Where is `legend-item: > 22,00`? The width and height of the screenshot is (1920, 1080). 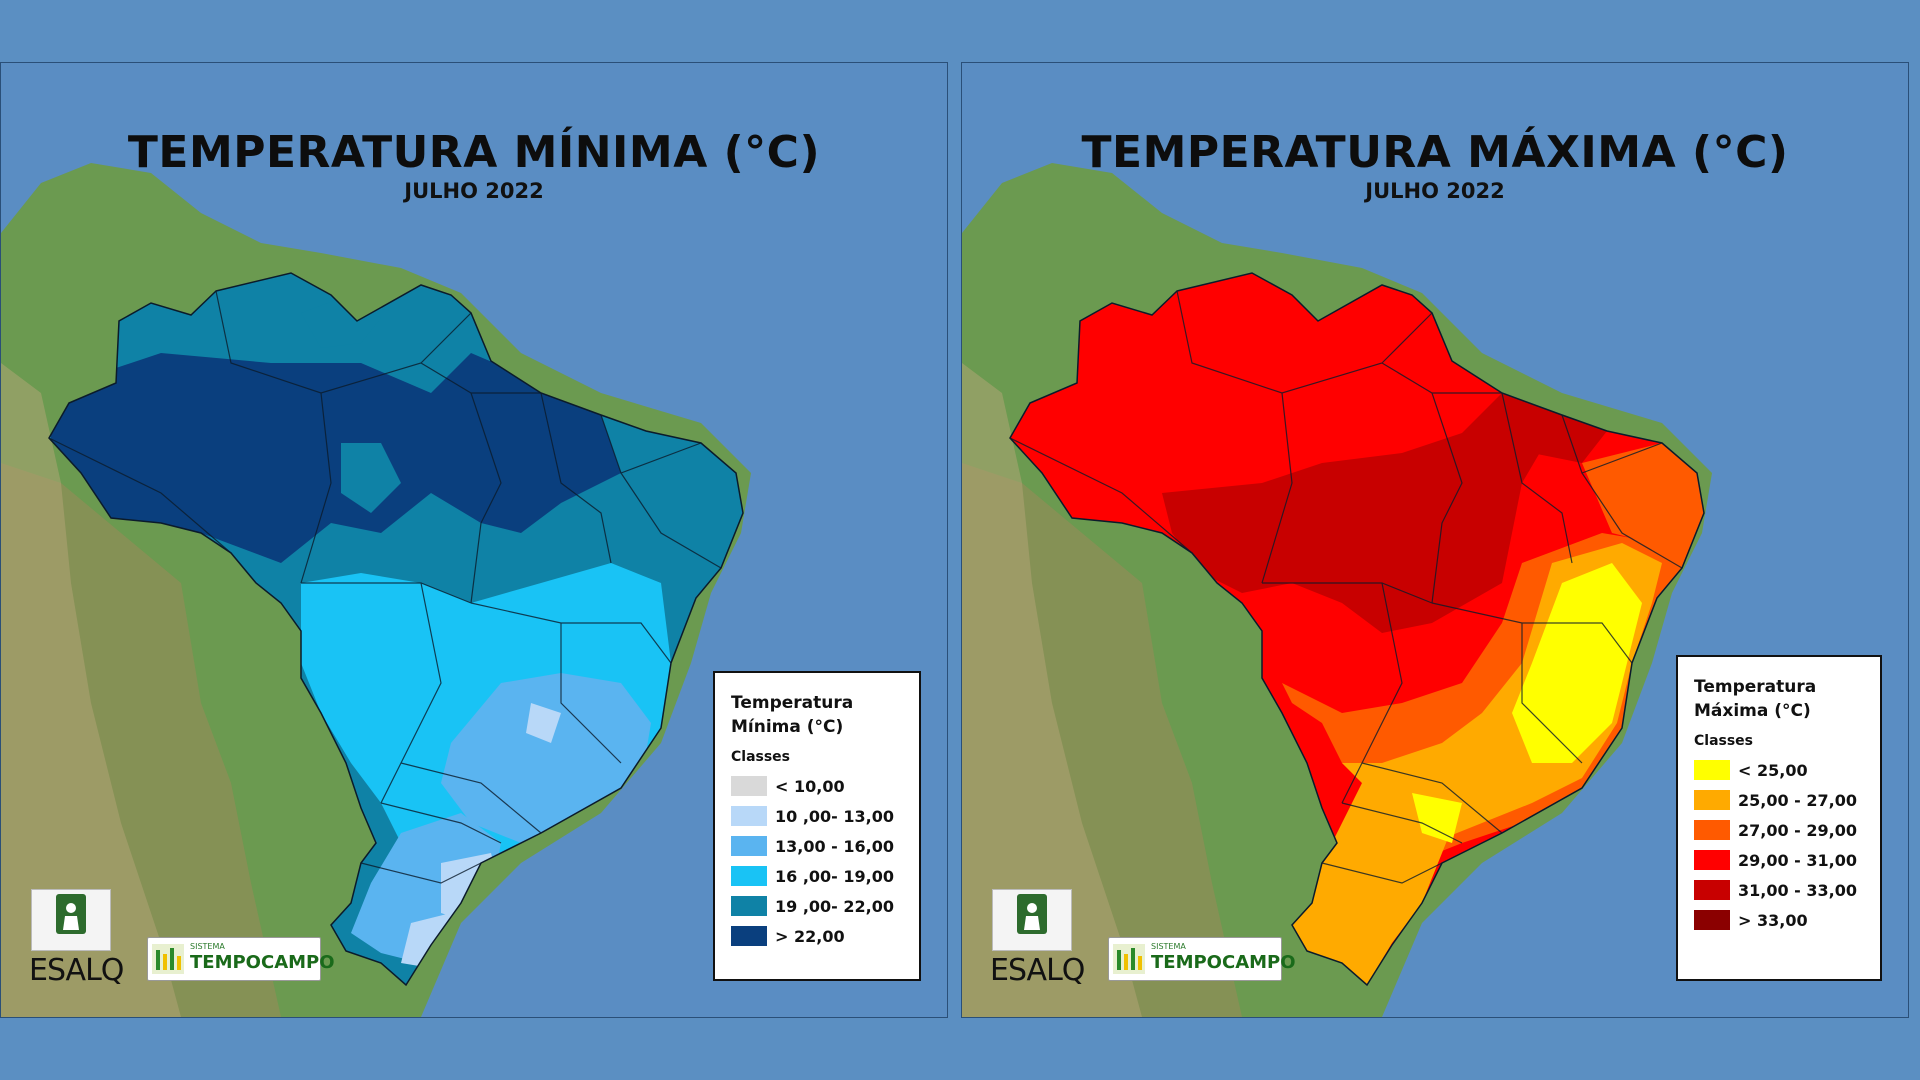
legend-item: > 22,00 is located at coordinates (817, 936).